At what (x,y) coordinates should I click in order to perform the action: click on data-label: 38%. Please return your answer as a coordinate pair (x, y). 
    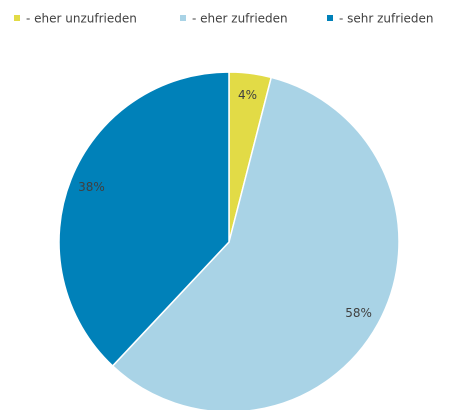
    Looking at the image, I should click on (91, 187).